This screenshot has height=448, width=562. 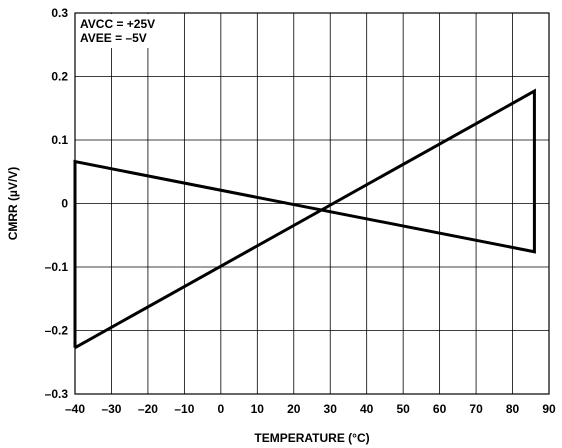 What do you see at coordinates (13, 204) in the screenshot?
I see `y-axis-title: CMRR (µV/V)` at bounding box center [13, 204].